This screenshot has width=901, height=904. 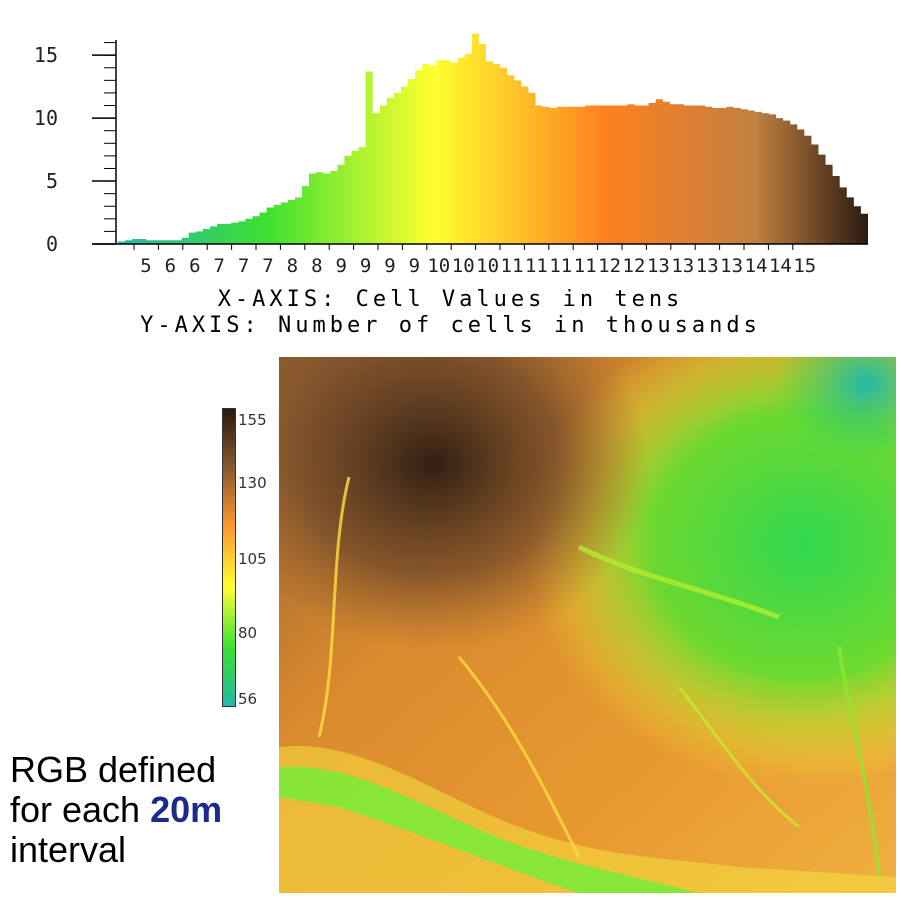 I want to click on color-bar-label-105: 105, so click(x=252, y=559).